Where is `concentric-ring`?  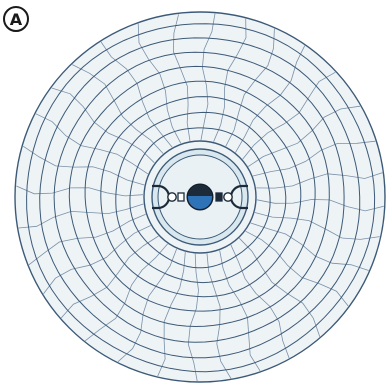 concentric-ring is located at coordinates (200, 198).